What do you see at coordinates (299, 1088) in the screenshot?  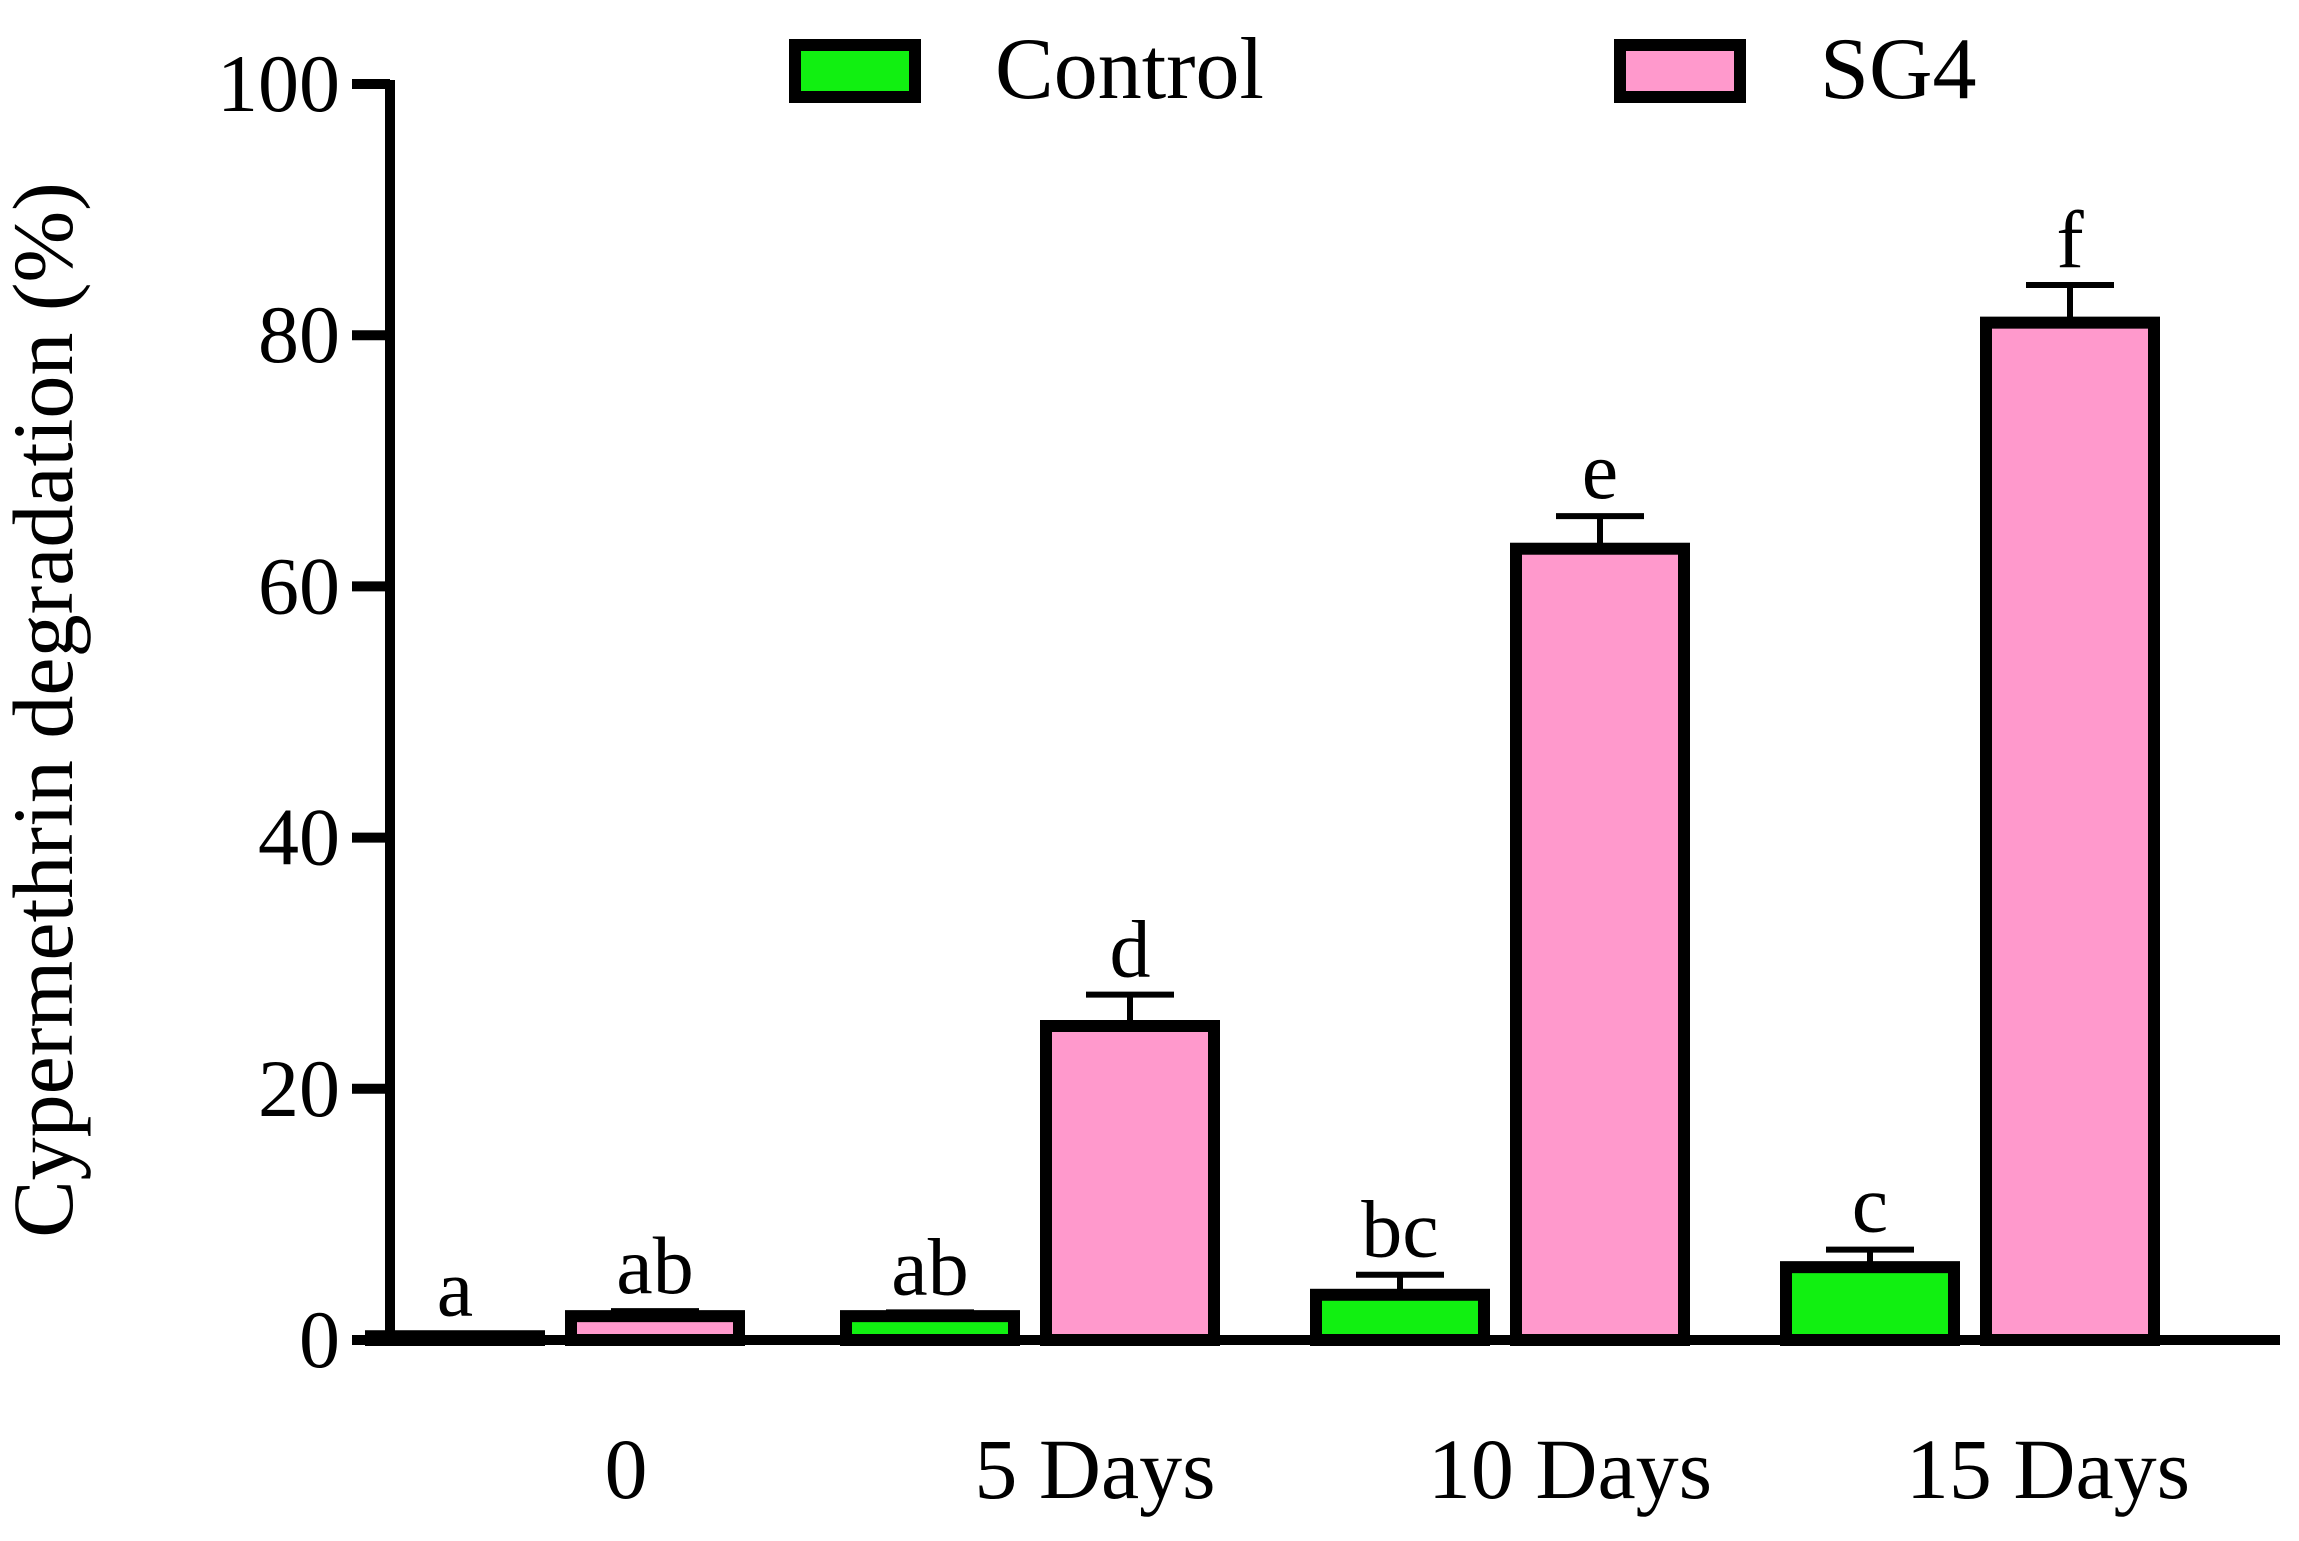 I see `y-tick-label: 20` at bounding box center [299, 1088].